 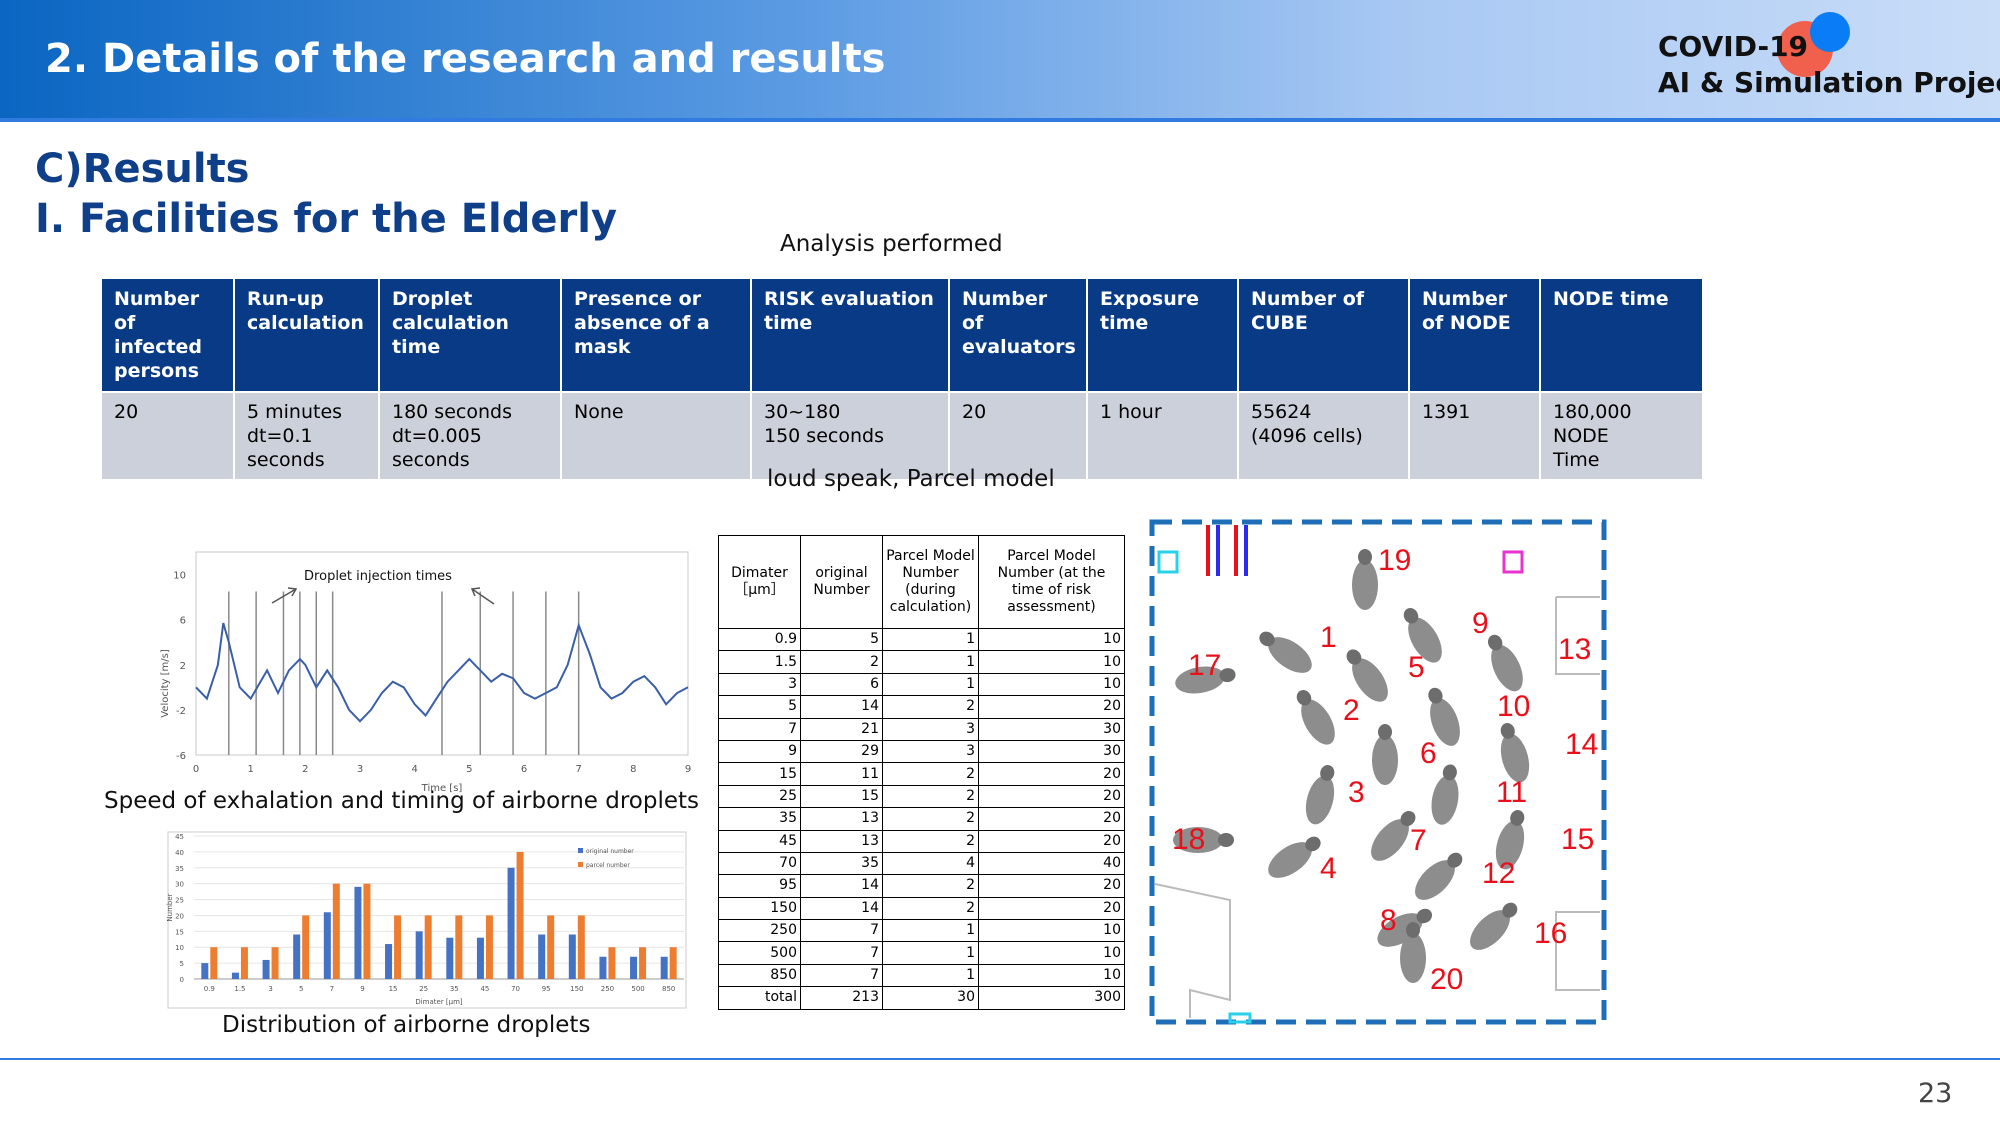 What do you see at coordinates (181, 711) in the screenshot?
I see `velocity-y-tick: -2` at bounding box center [181, 711].